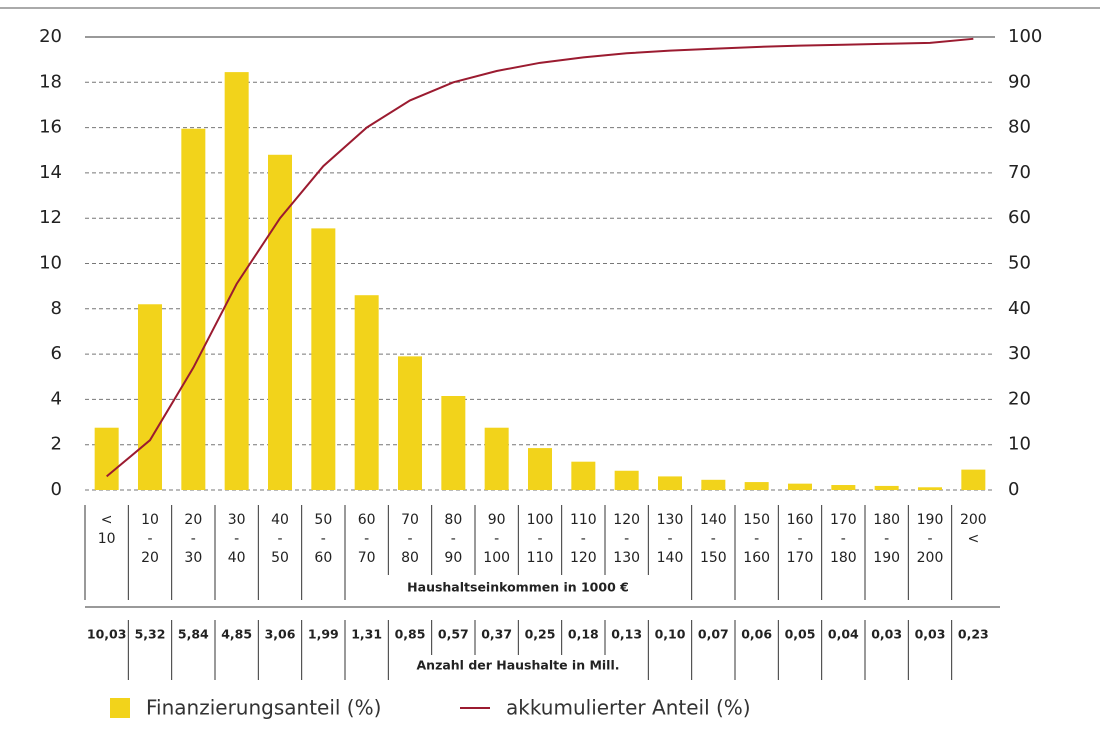 The height and width of the screenshot is (749, 1100). Describe the element at coordinates (1019, 308) in the screenshot. I see `y2-tick-label: 40` at that location.